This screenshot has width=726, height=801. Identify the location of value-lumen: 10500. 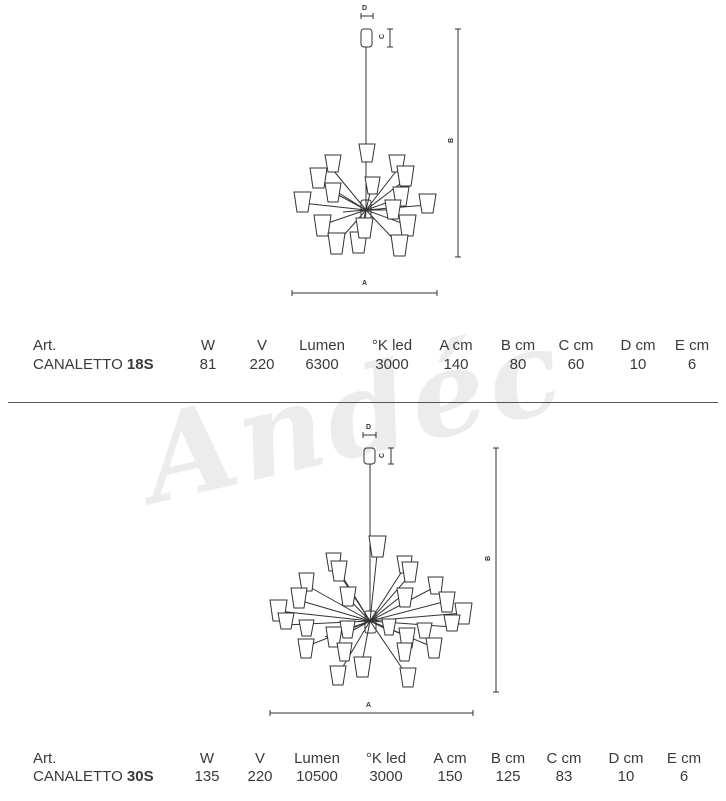
(317, 776).